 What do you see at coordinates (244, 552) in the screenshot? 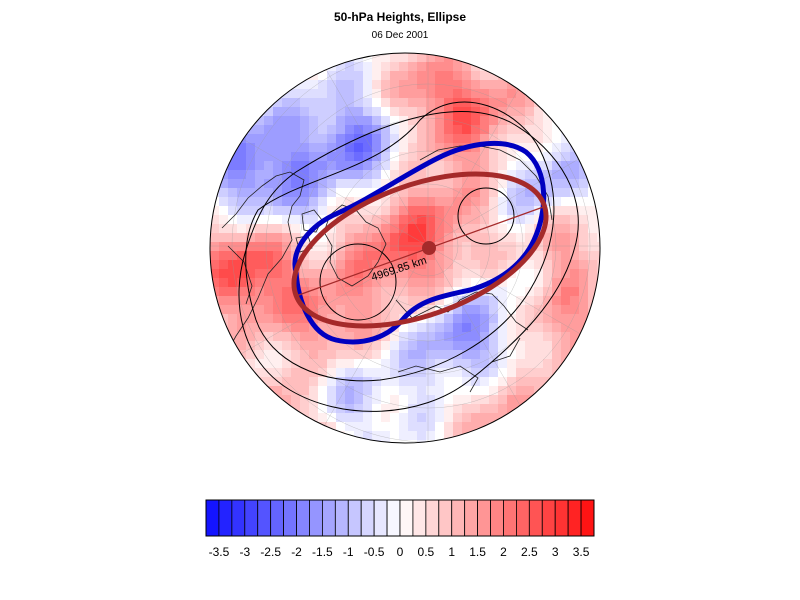
I see `colorbar-tick-label: -3` at bounding box center [244, 552].